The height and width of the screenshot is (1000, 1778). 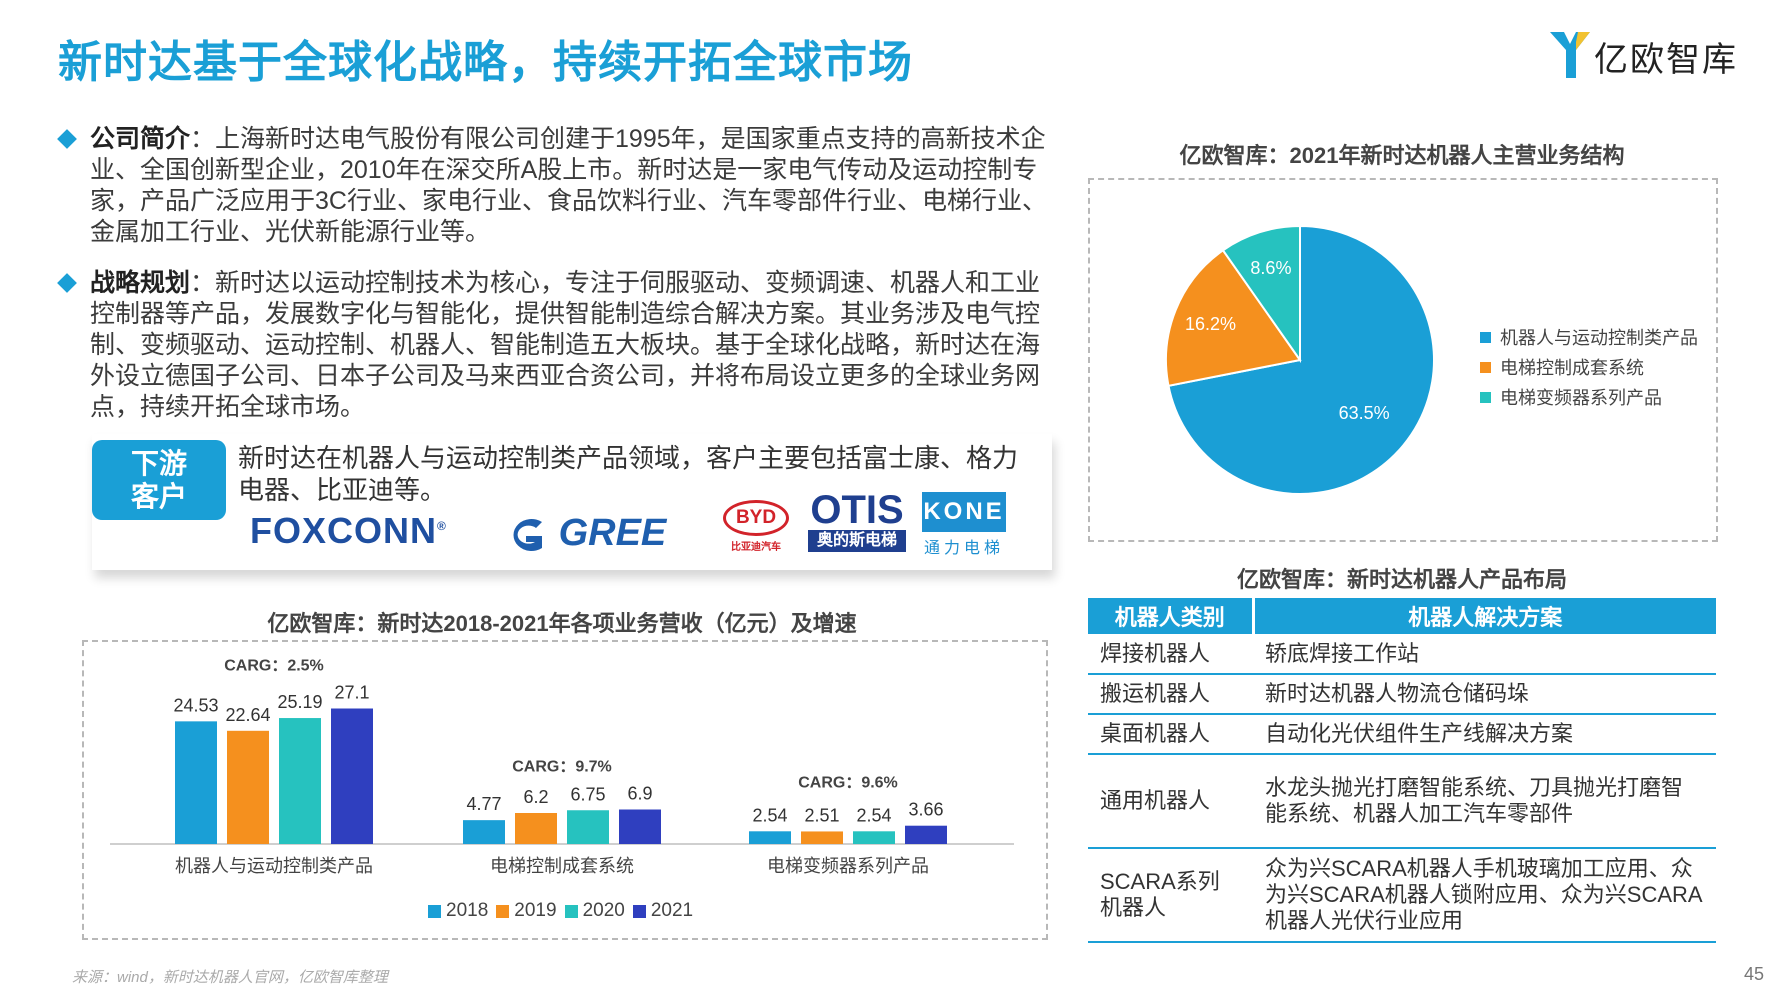 I want to click on bar-legend-label: 2018, so click(x=467, y=910).